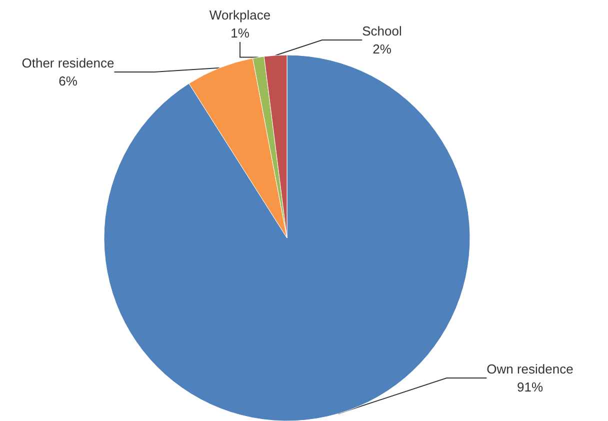 The width and height of the screenshot is (608, 421). What do you see at coordinates (530, 369) in the screenshot?
I see `slice-label: Own residence` at bounding box center [530, 369].